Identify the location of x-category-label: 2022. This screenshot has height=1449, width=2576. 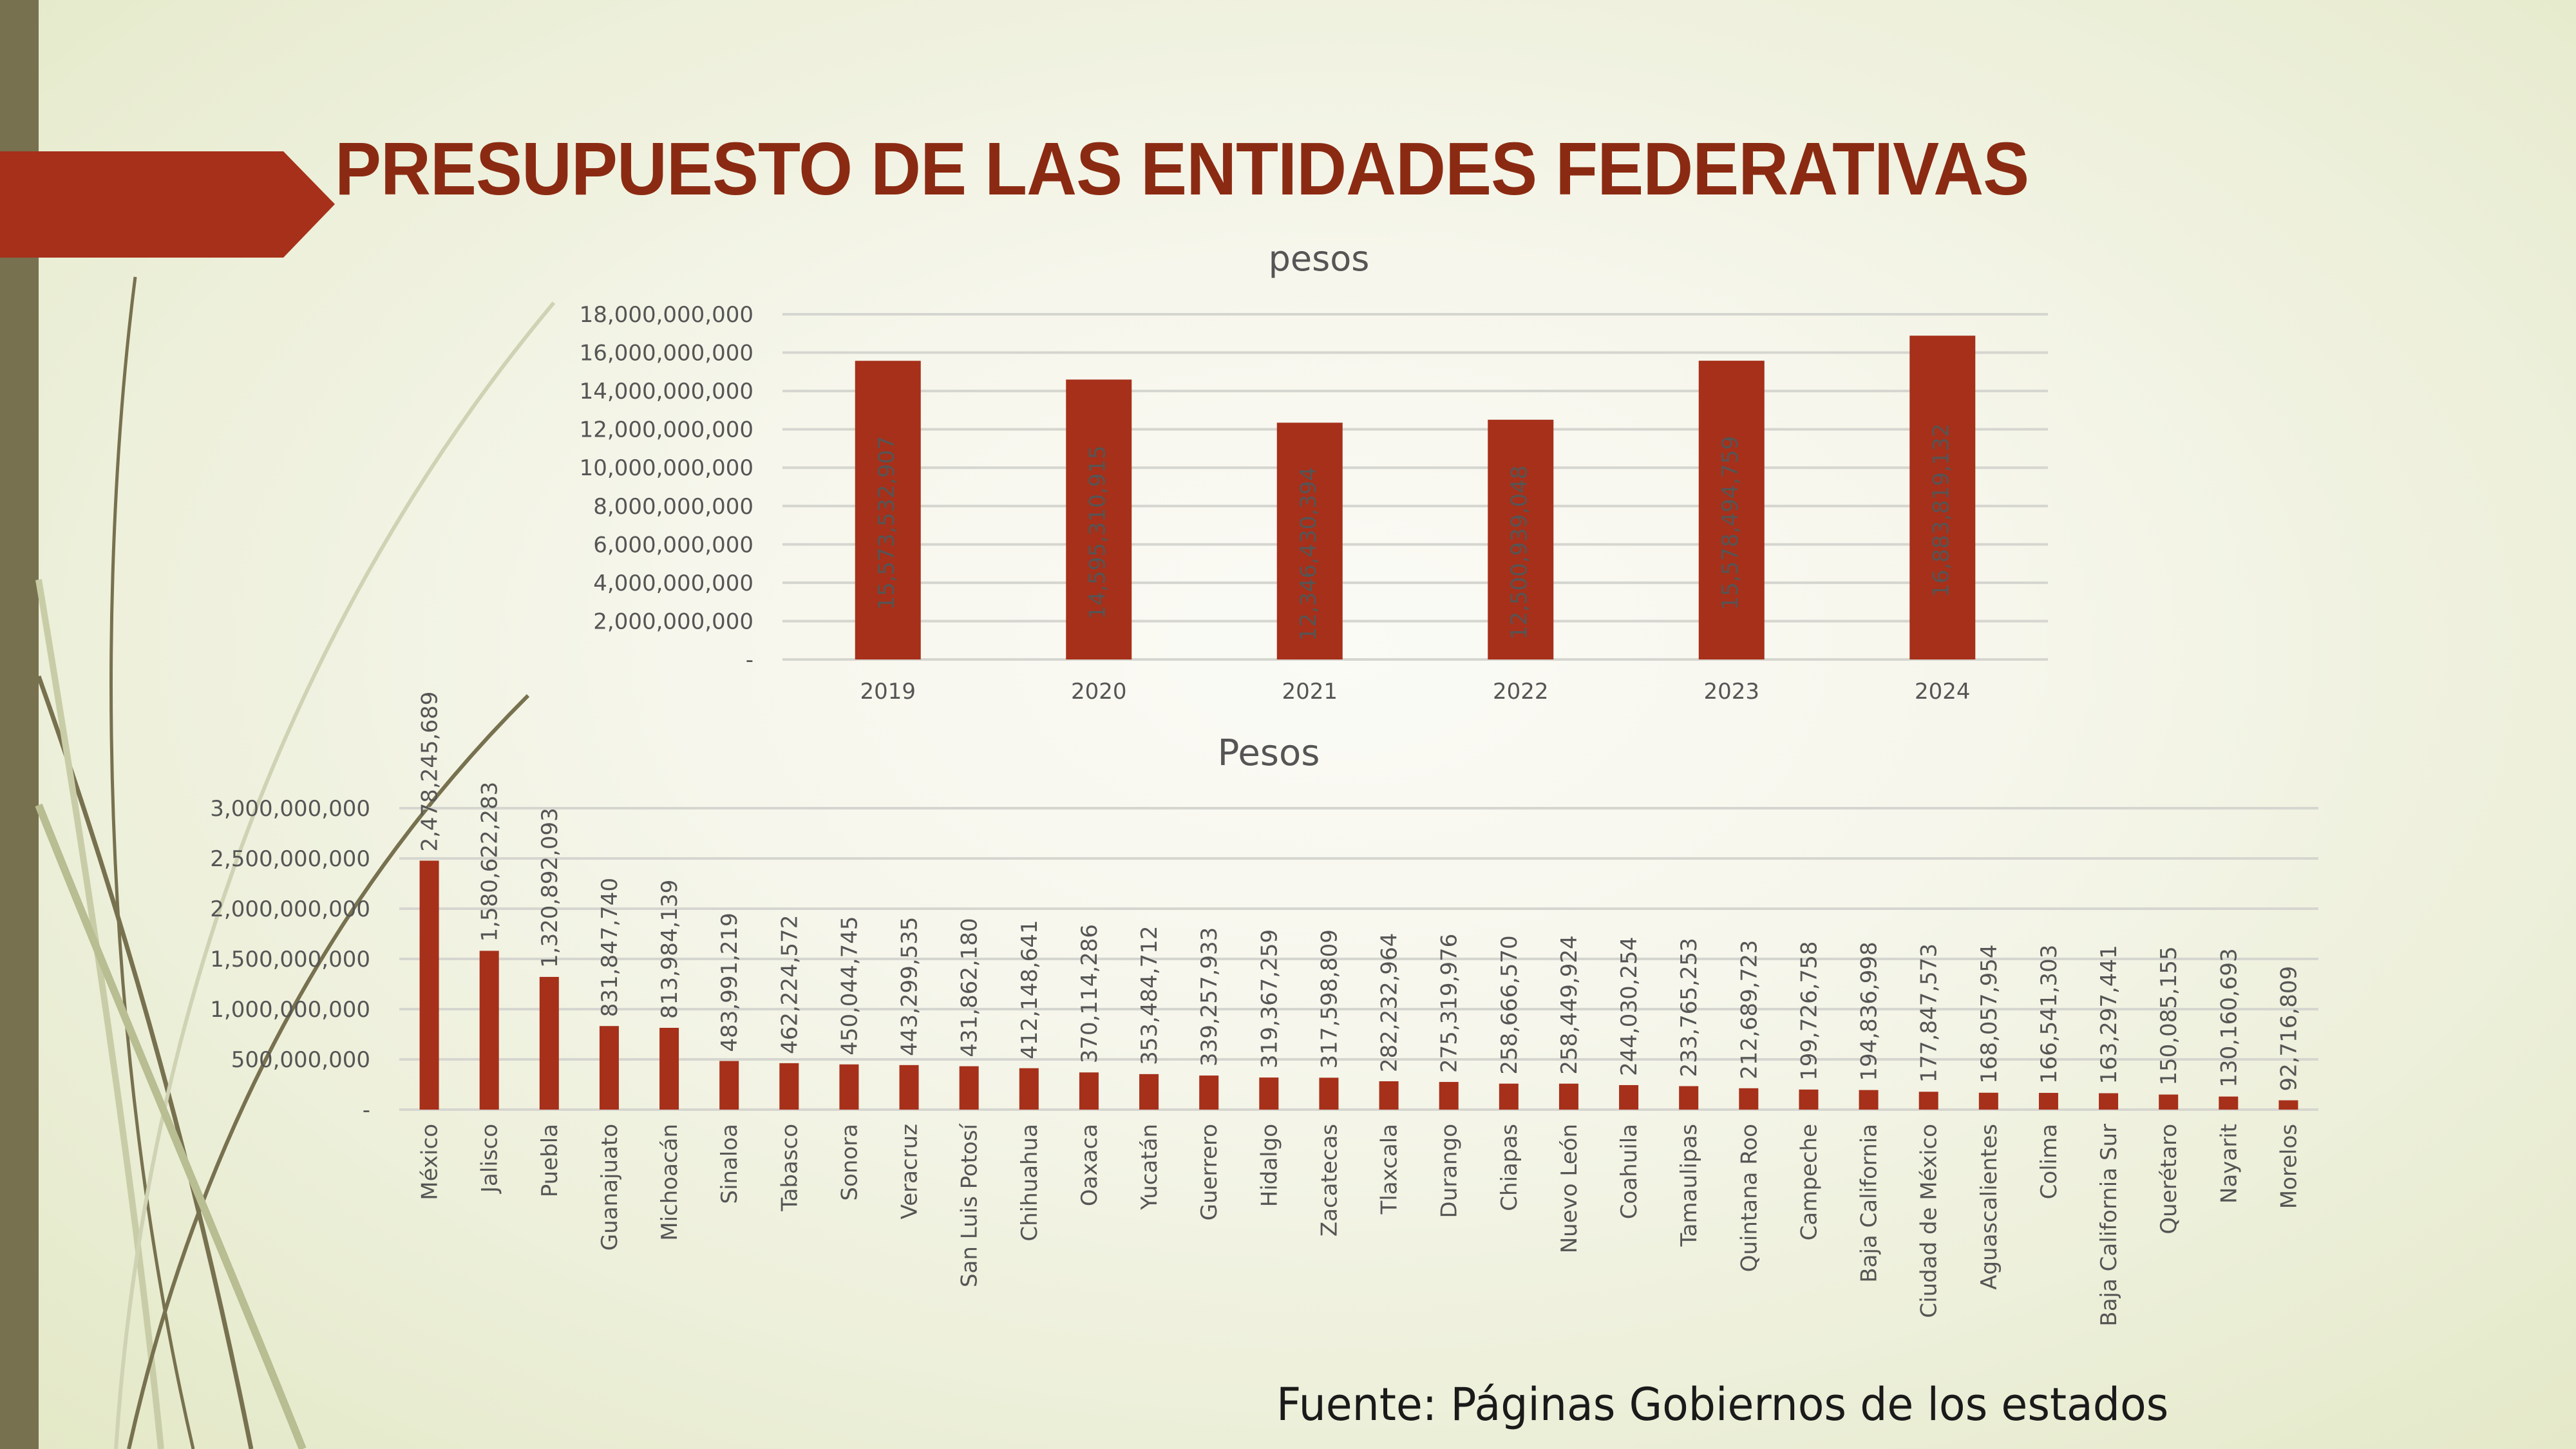
(1521, 692).